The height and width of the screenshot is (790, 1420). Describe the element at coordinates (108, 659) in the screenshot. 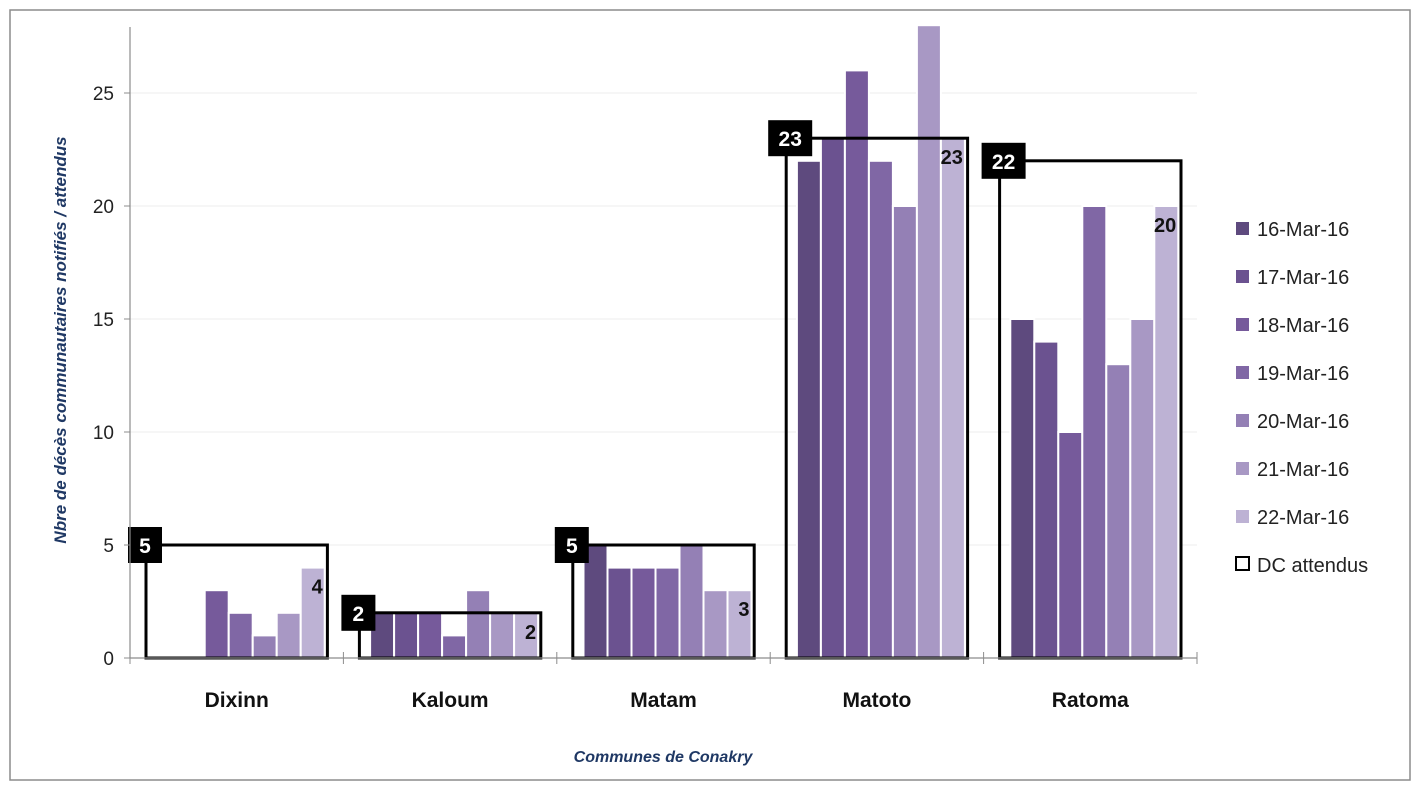

I see `y-tick-label: 0` at that location.